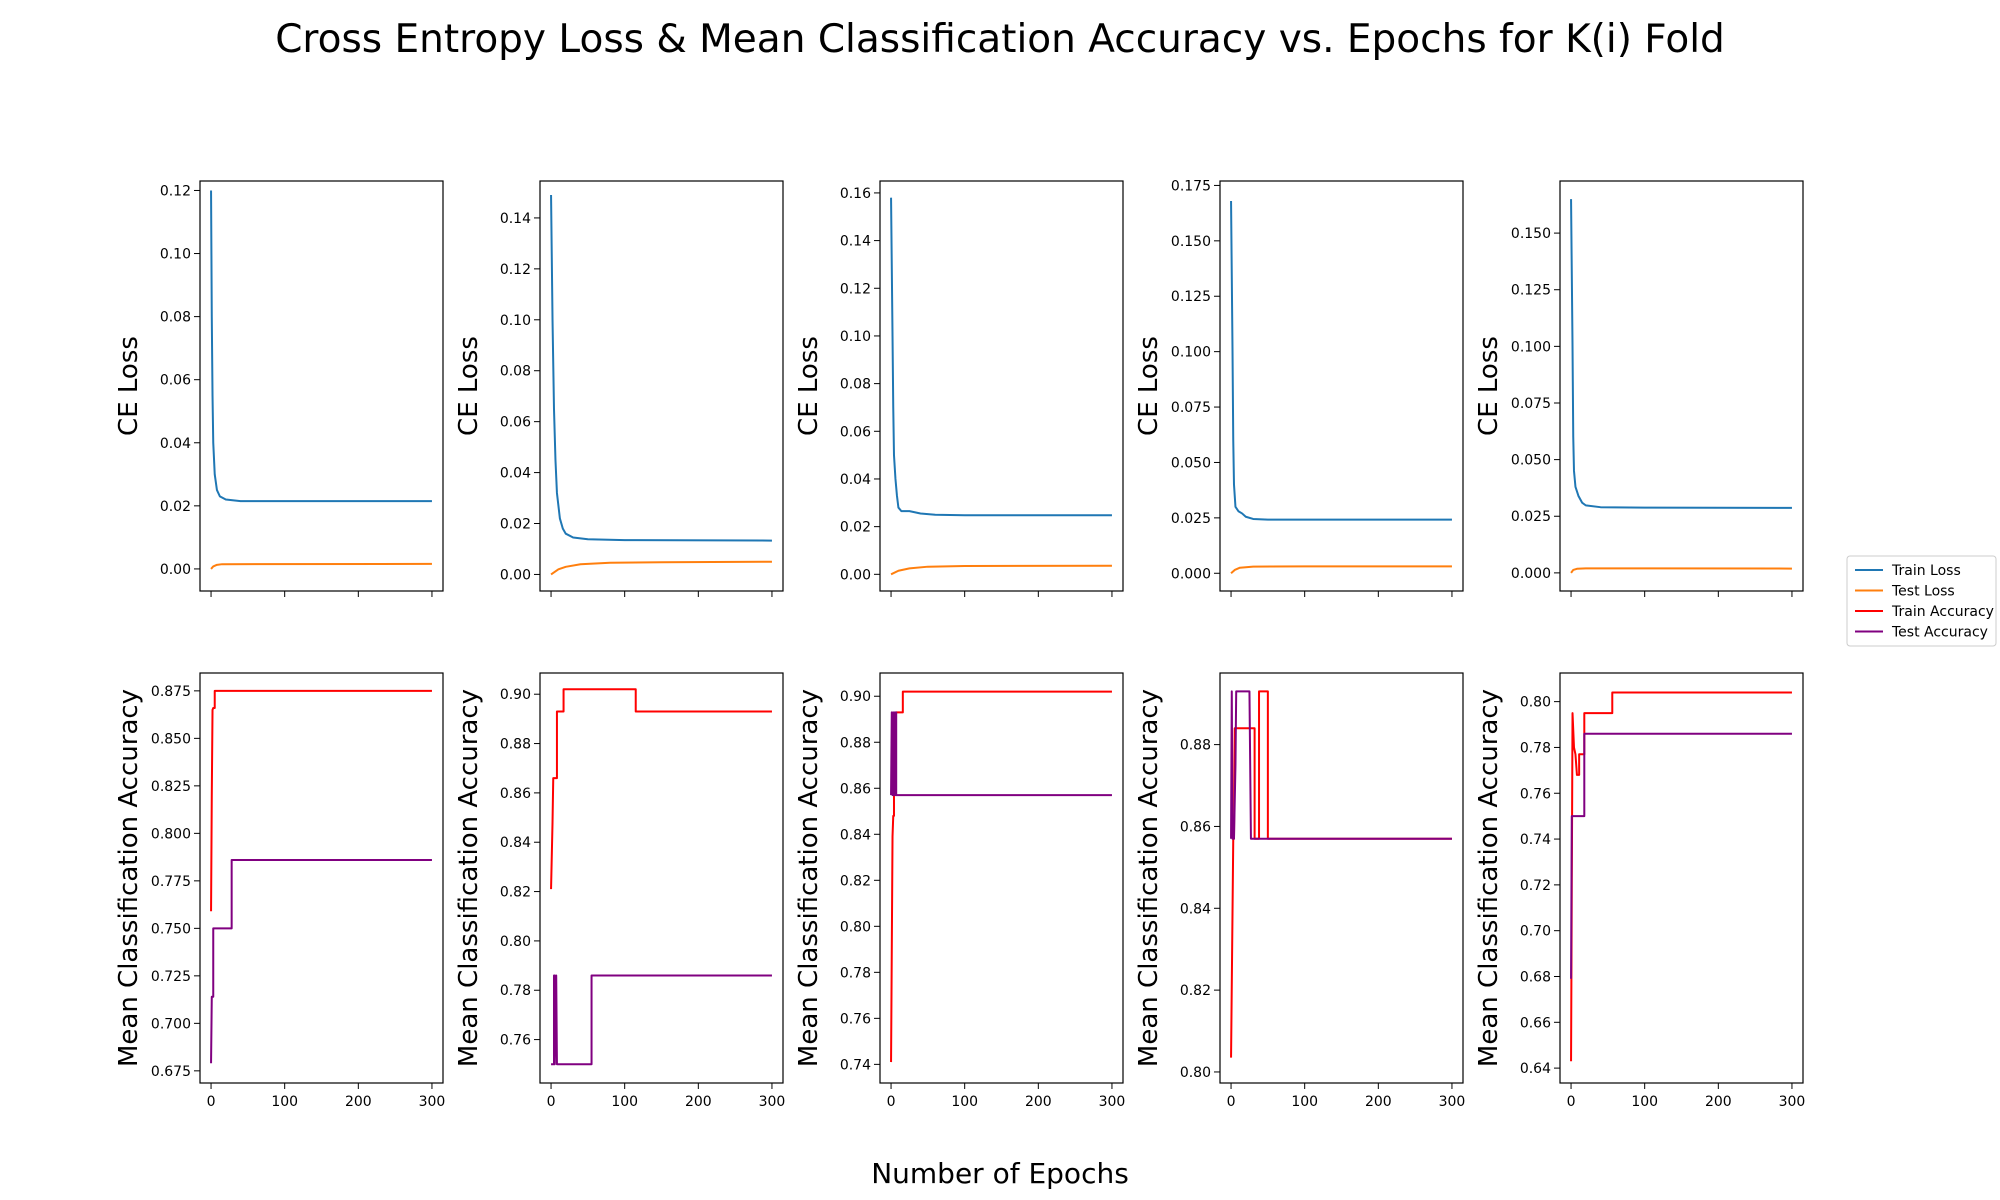 This screenshot has width=2000, height=1200. Describe the element at coordinates (1535, 977) in the screenshot. I see `y-tick-label: 0.68` at that location.